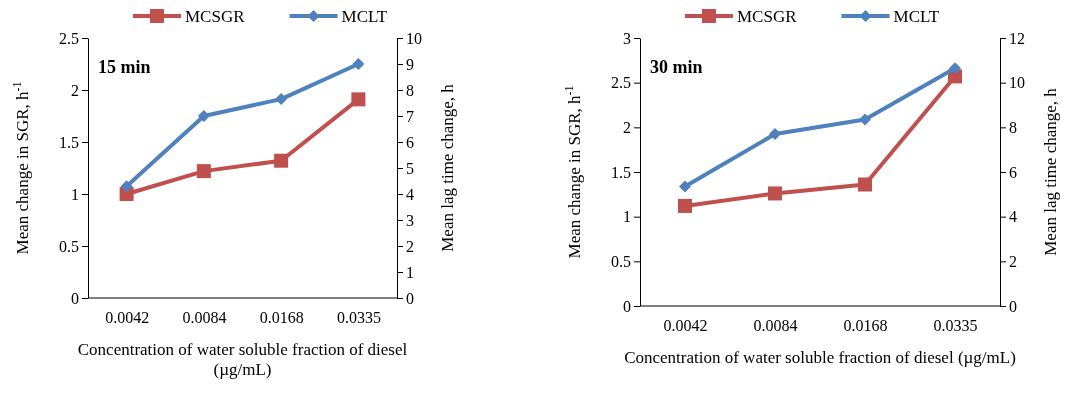 The height and width of the screenshot is (402, 1073). What do you see at coordinates (1017, 38) in the screenshot?
I see `y2-tick-label: 12` at bounding box center [1017, 38].